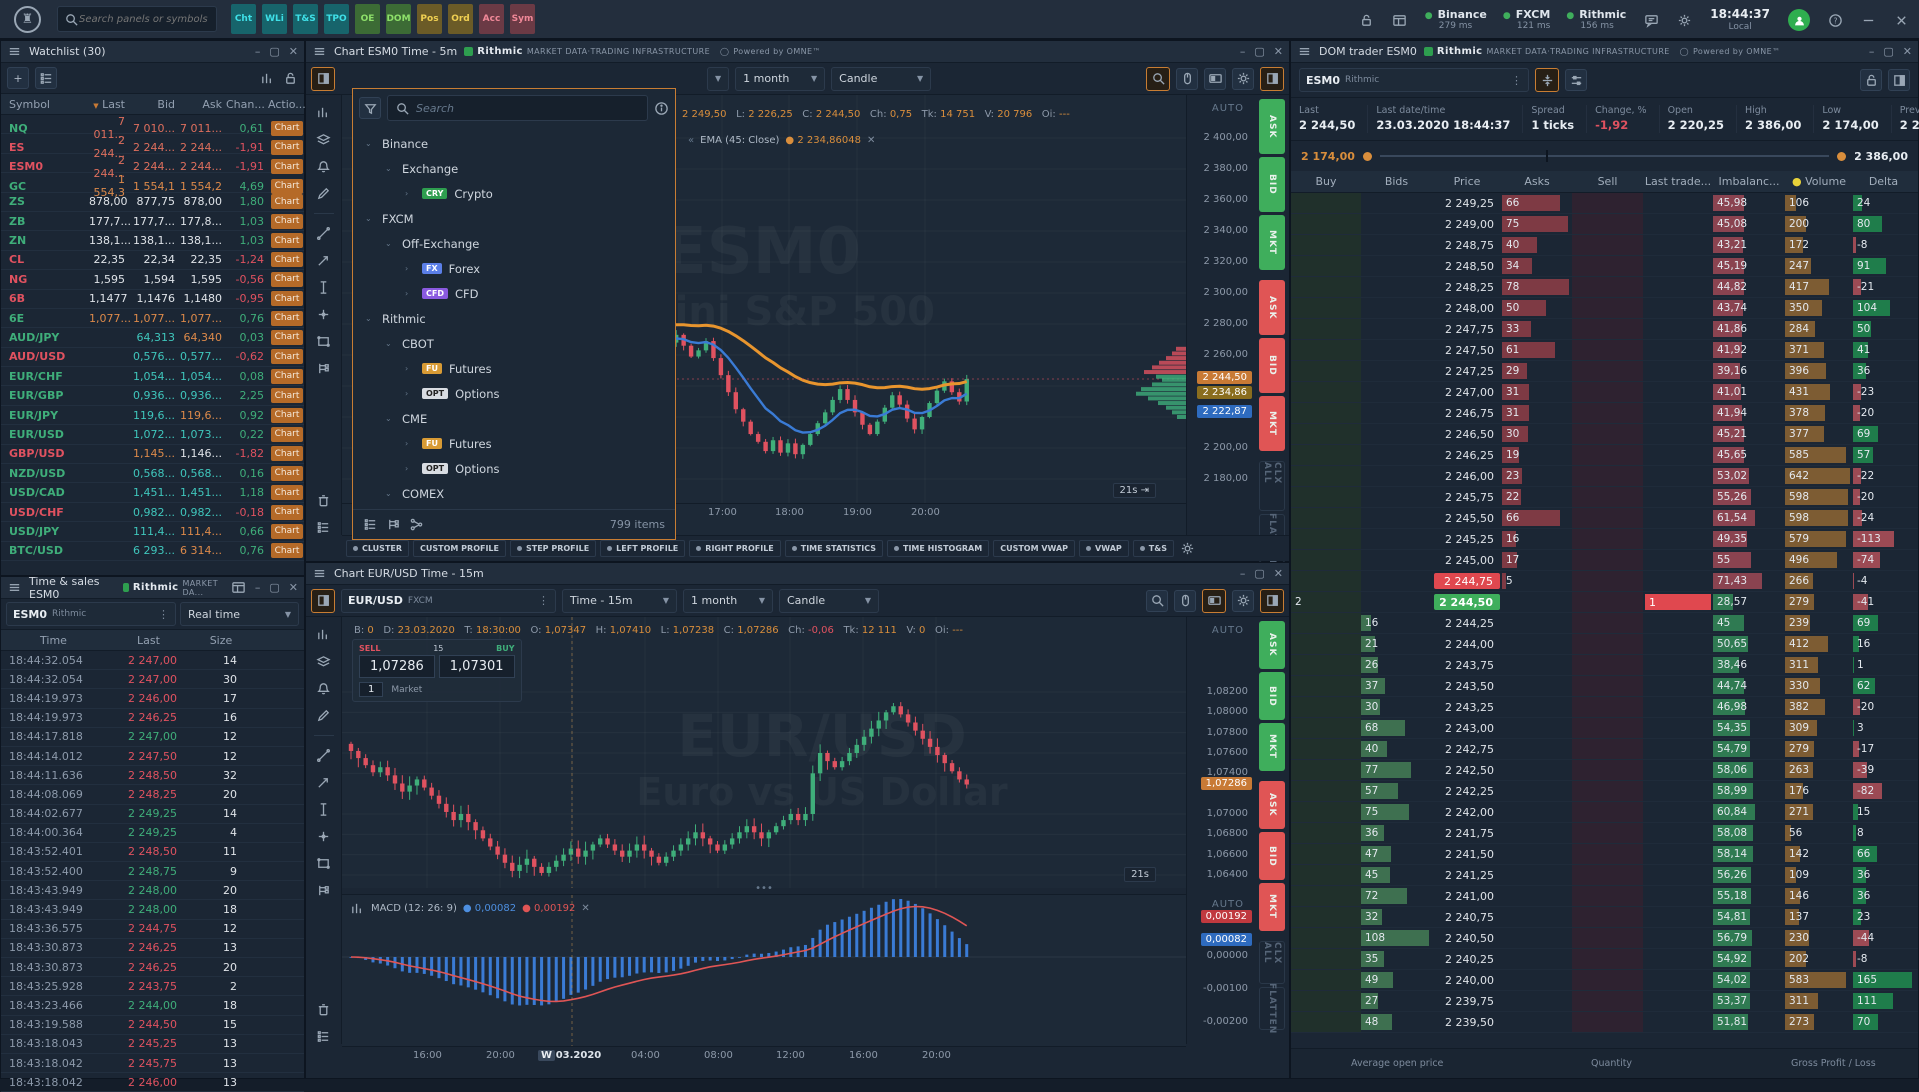 The width and height of the screenshot is (1919, 1092). I want to click on dom-row: 72 2 241,00 55,18 146 36, so click(1604, 896).